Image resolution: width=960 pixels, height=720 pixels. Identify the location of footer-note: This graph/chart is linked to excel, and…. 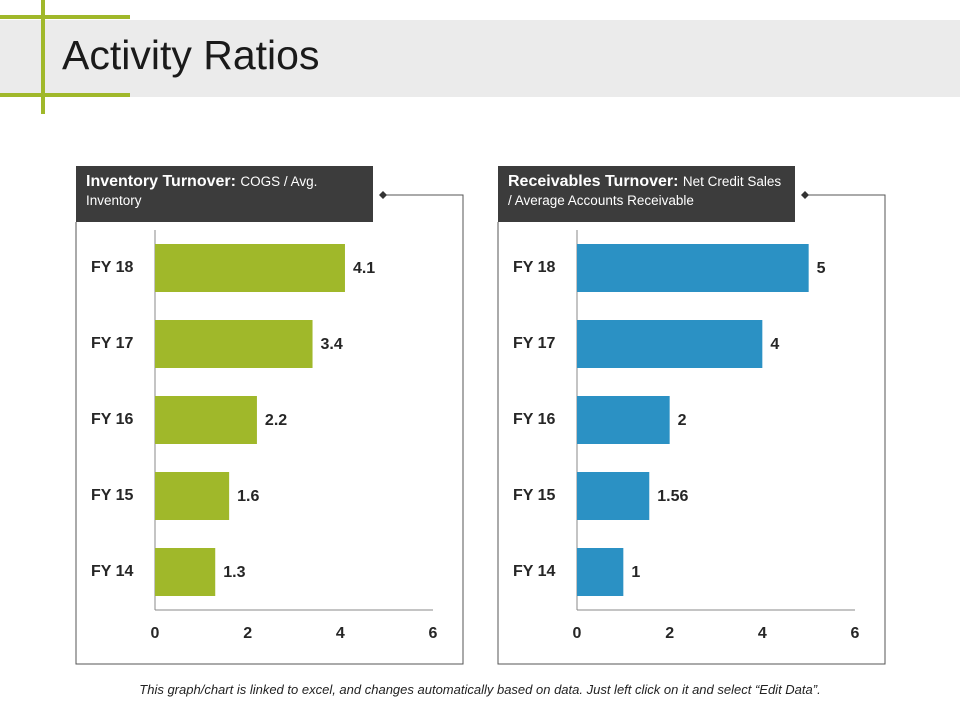
(480, 689).